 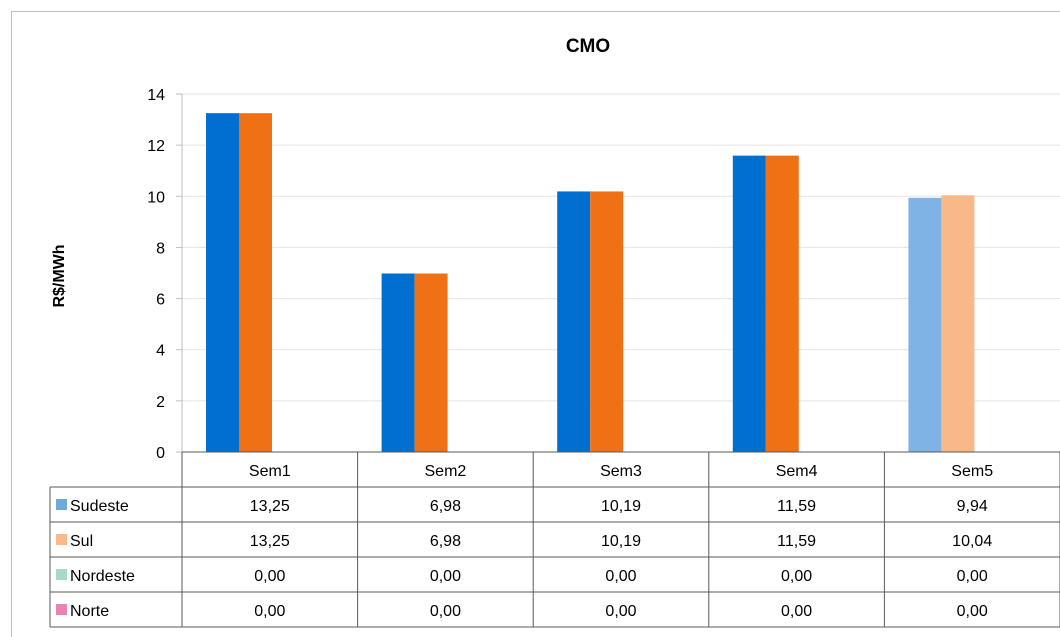 What do you see at coordinates (431, 362) in the screenshot?
I see `bar-sul-sem2` at bounding box center [431, 362].